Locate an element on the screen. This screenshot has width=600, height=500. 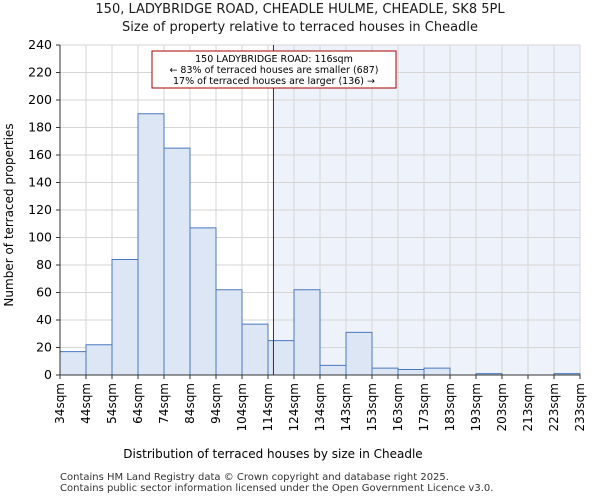
x-tick-label: 84sqm is located at coordinates (190, 403).